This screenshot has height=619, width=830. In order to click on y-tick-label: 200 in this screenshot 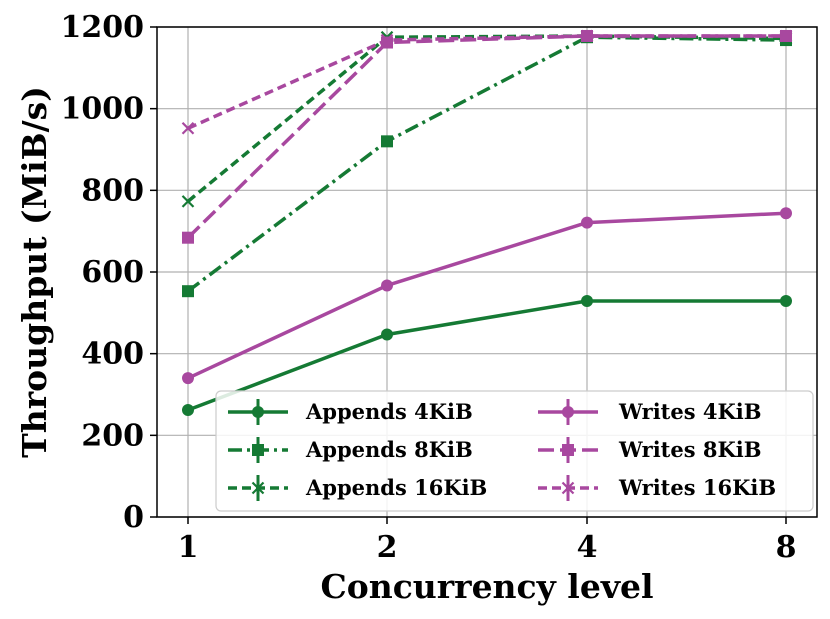, I will do `click(112, 435)`.